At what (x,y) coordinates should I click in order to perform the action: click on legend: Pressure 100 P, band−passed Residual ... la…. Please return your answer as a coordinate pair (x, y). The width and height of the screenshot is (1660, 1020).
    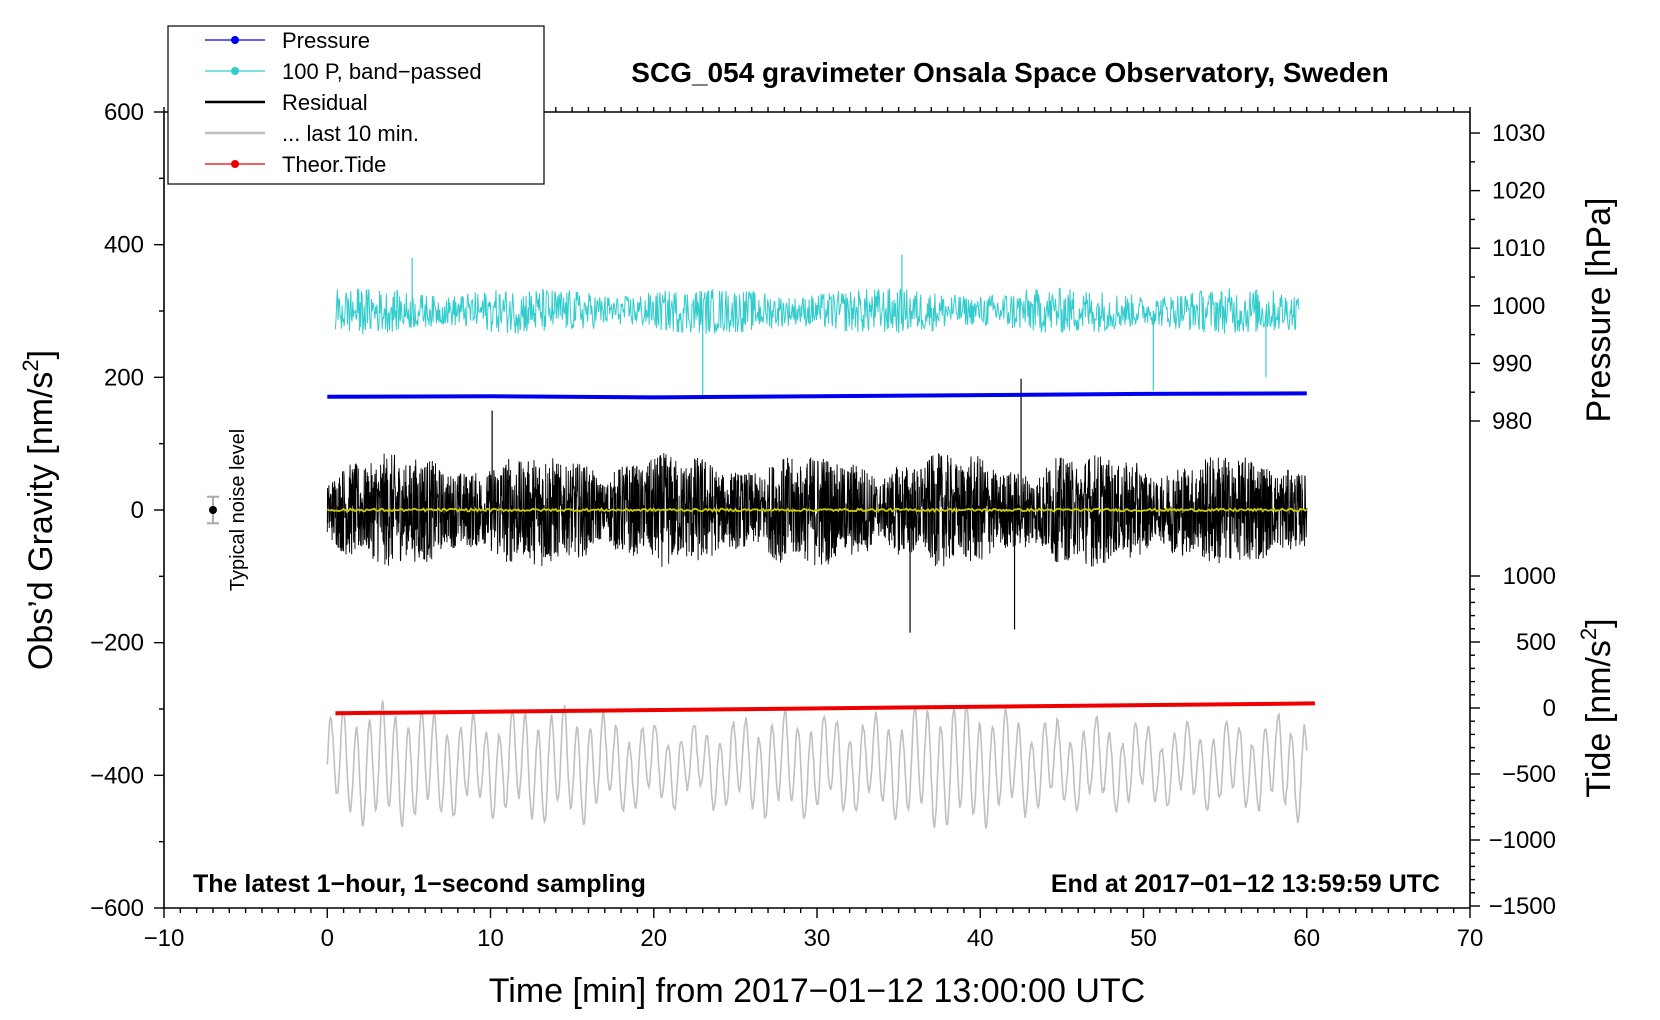
    Looking at the image, I should click on (356, 105).